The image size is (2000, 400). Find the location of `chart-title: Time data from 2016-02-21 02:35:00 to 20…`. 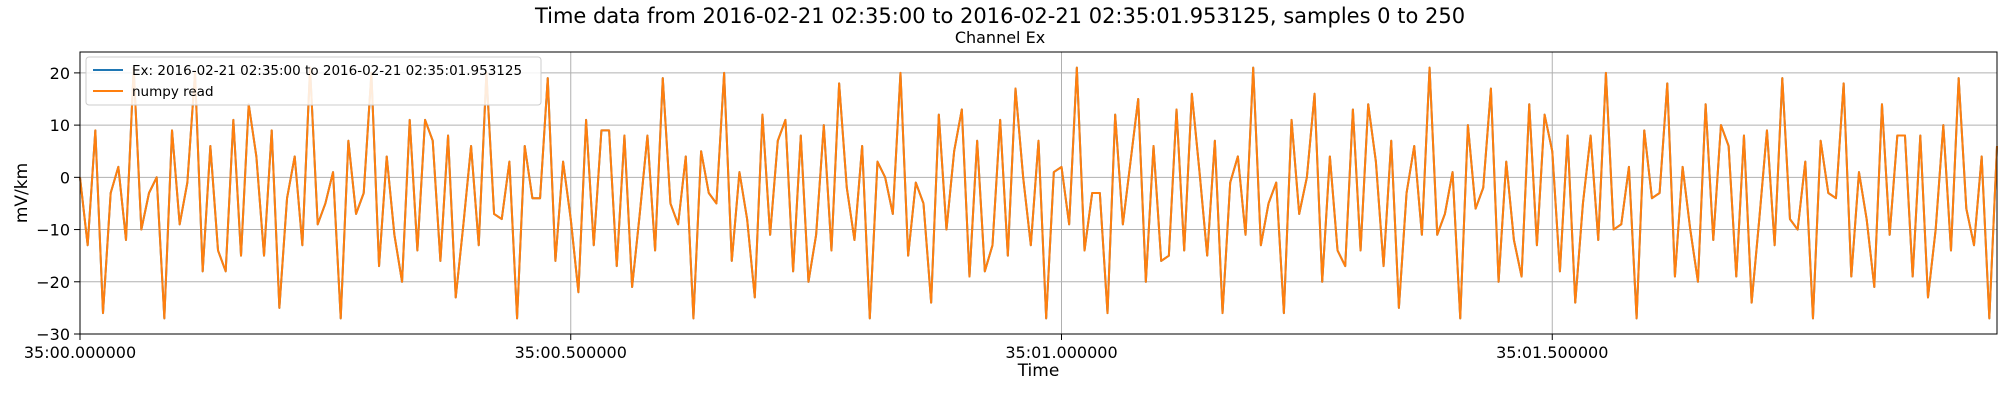

chart-title: Time data from 2016-02-21 02:35:00 to 20… is located at coordinates (1000, 16).